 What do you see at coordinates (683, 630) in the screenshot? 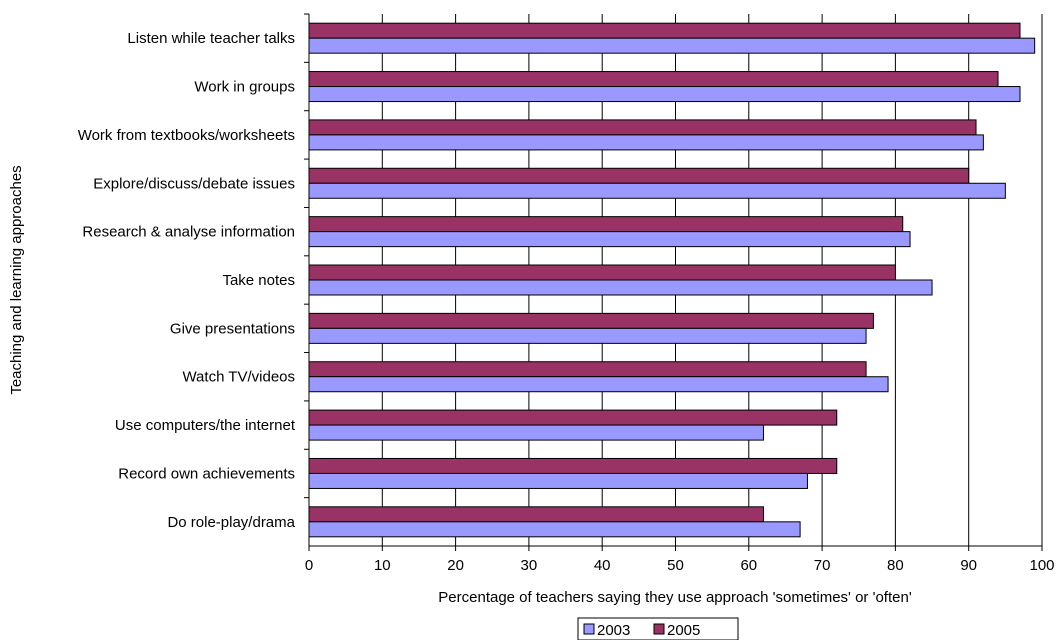
I see `legend-label-2005: 2005` at bounding box center [683, 630].